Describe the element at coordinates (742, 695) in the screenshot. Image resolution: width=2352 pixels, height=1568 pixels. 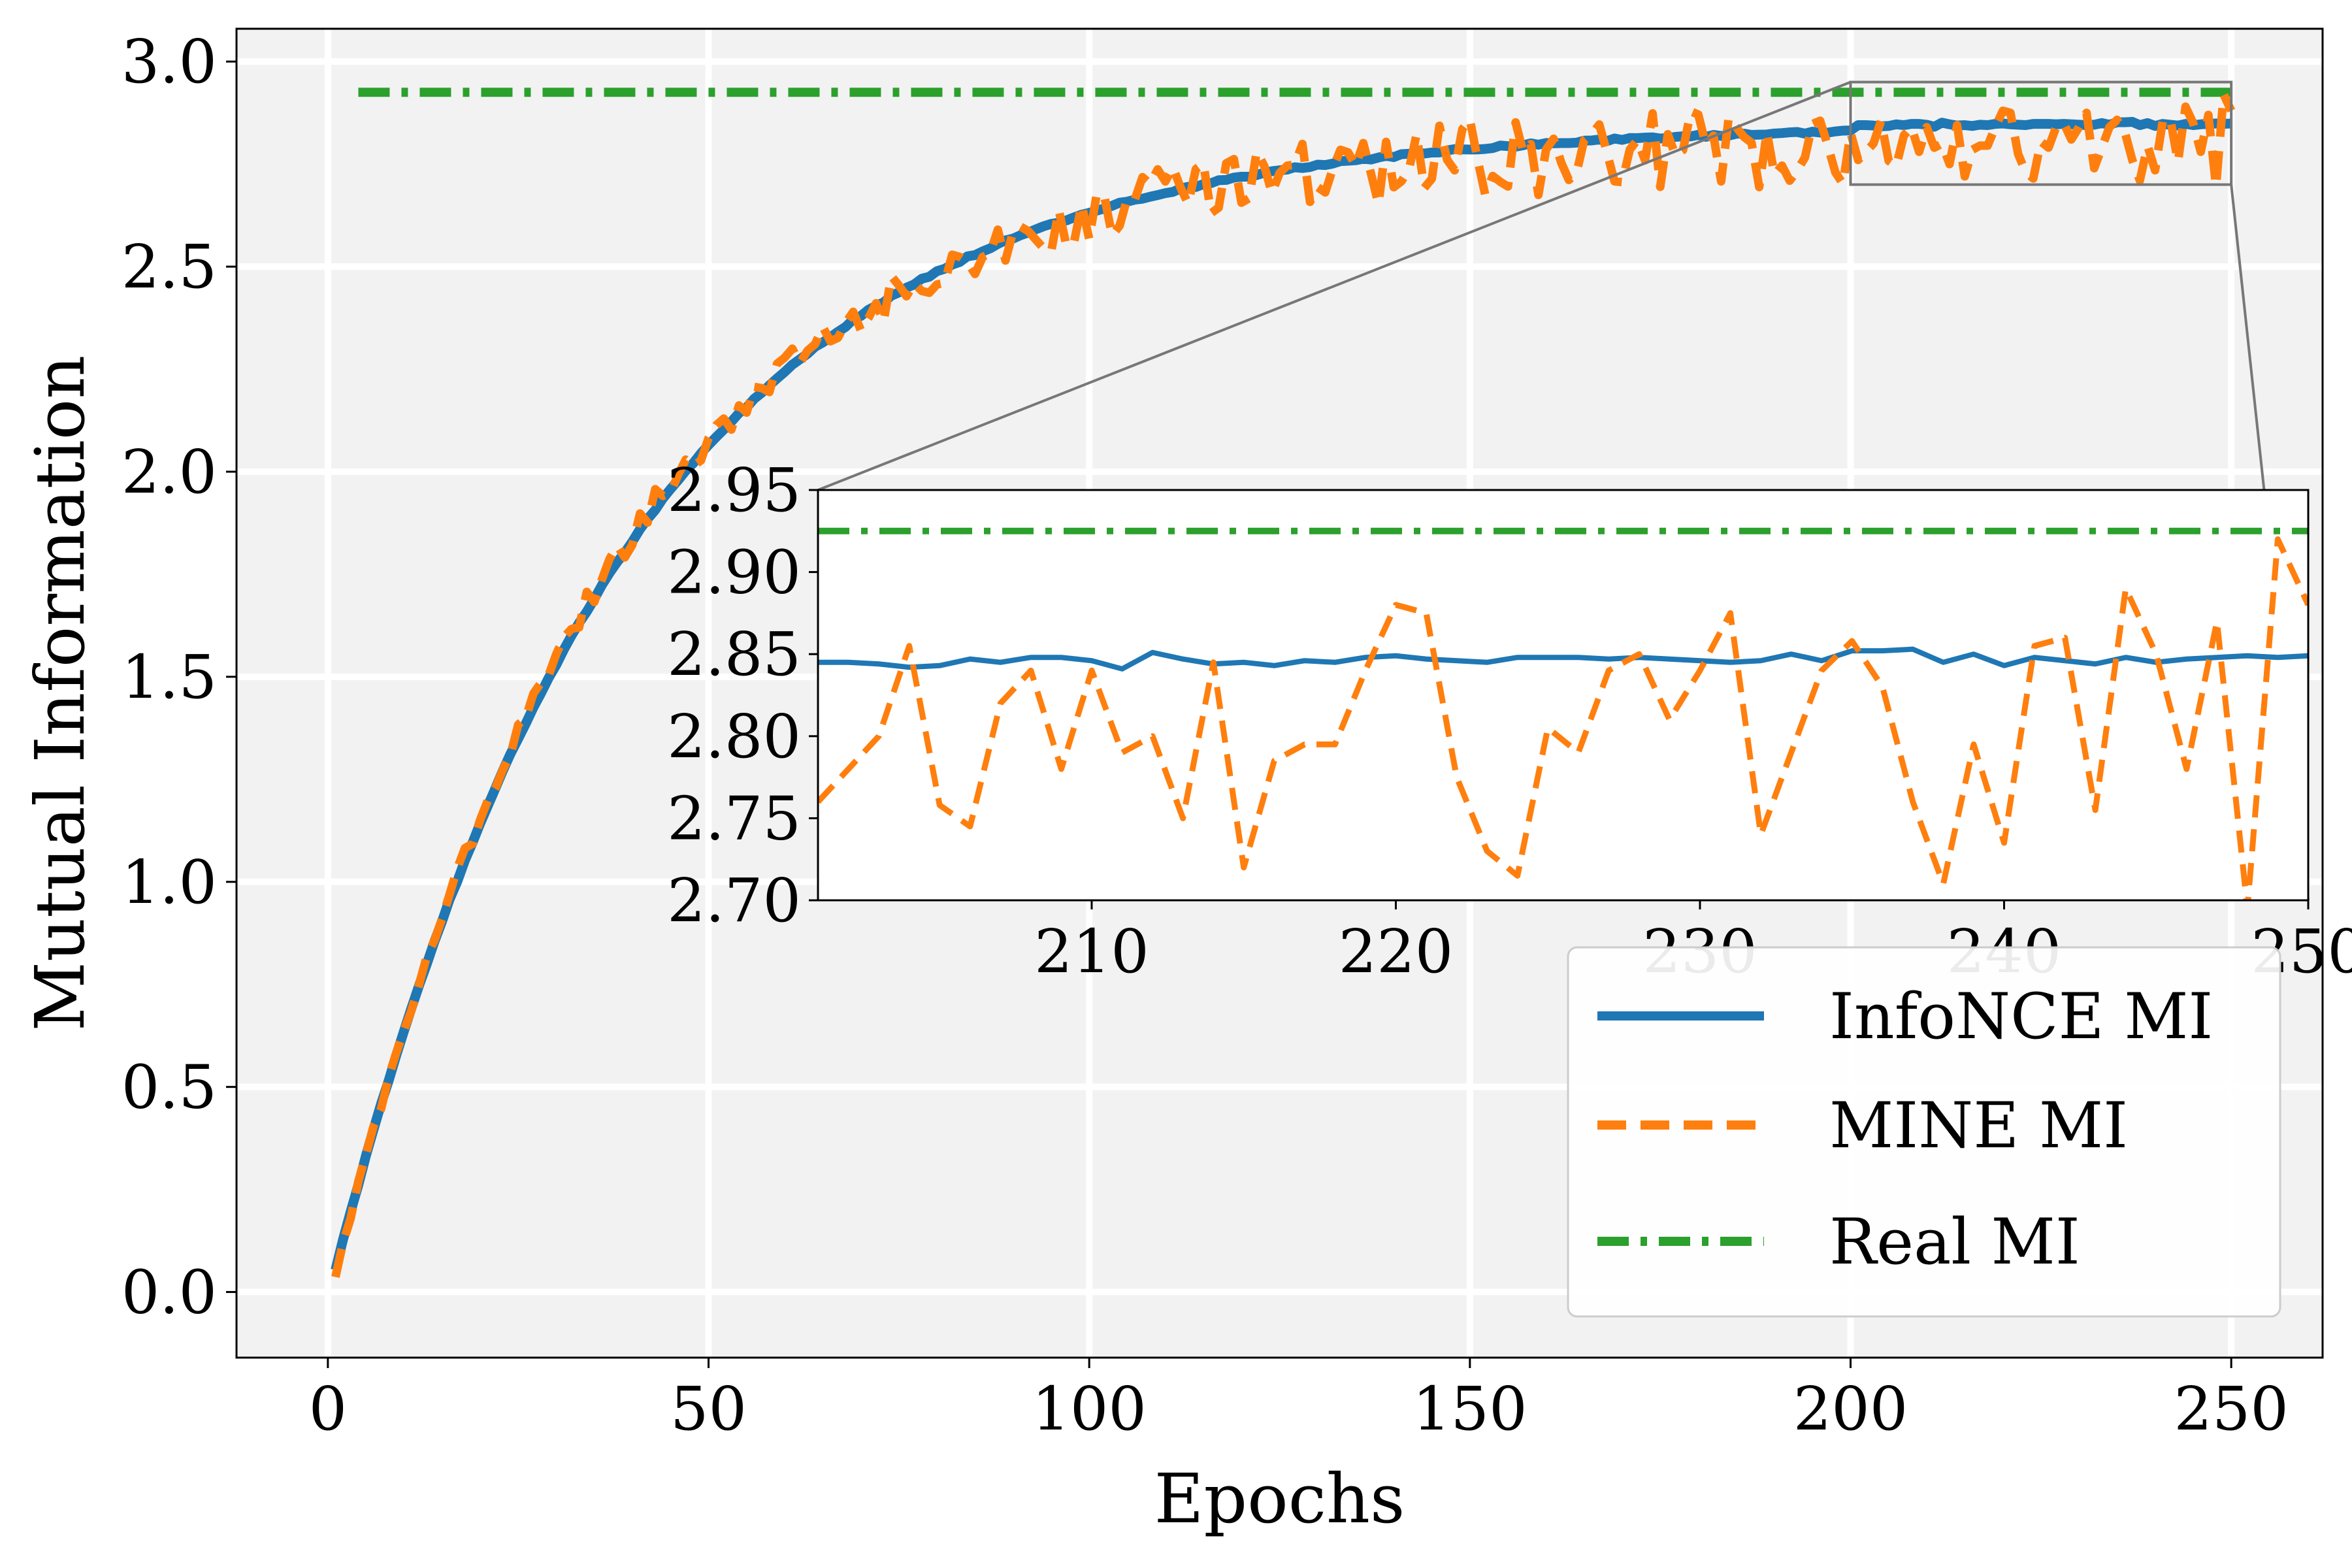
I see `inset-y-ticks: 2.70 2.75 2.80 2.85 2.90 2.95` at that location.